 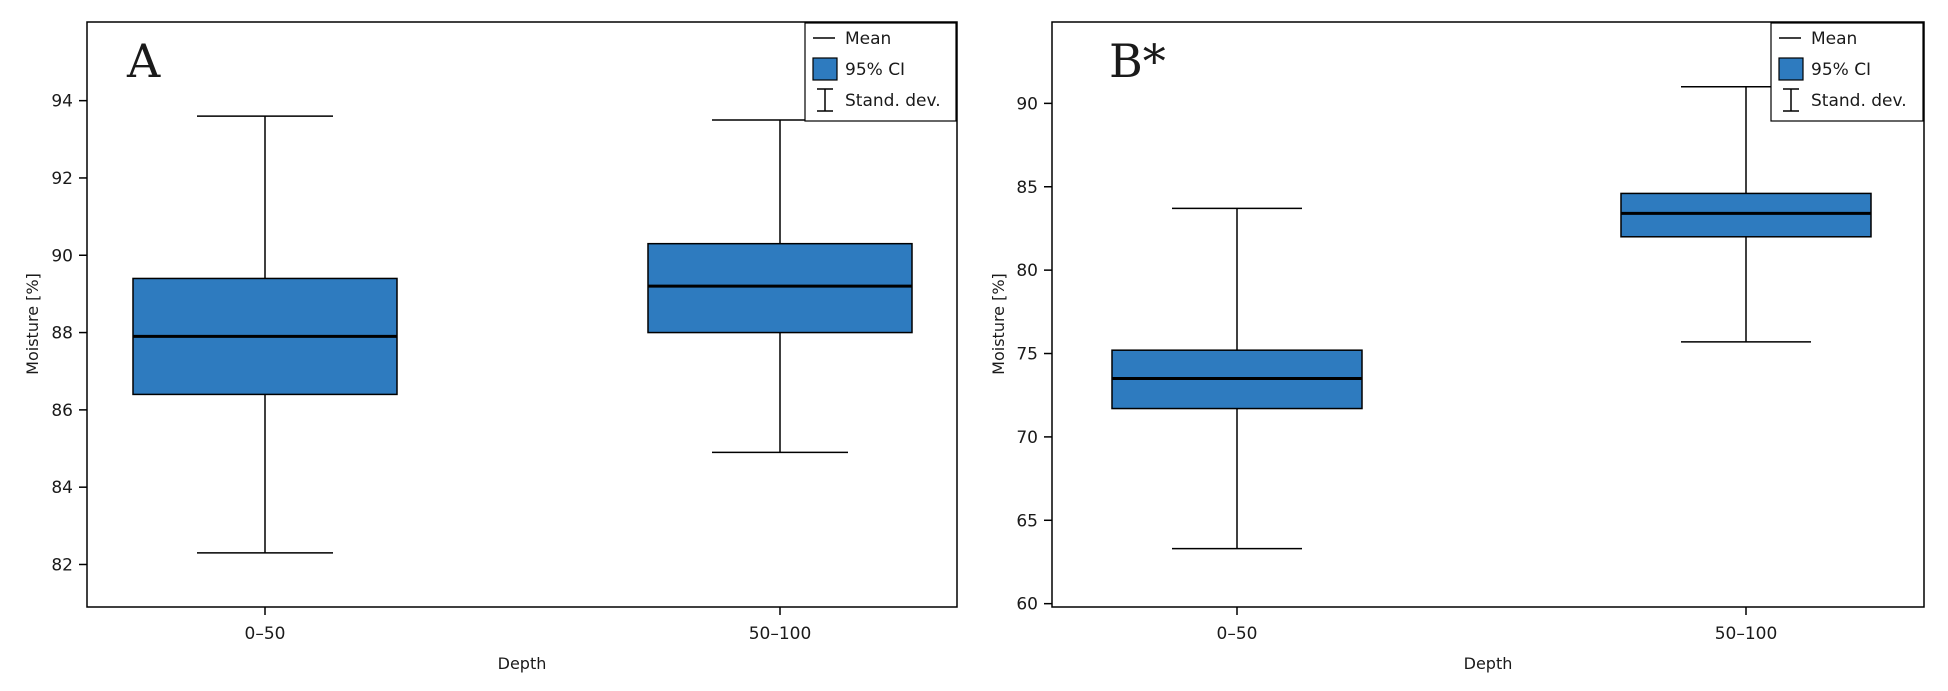 What do you see at coordinates (62, 179) in the screenshot?
I see `y-tick-label: 92` at bounding box center [62, 179].